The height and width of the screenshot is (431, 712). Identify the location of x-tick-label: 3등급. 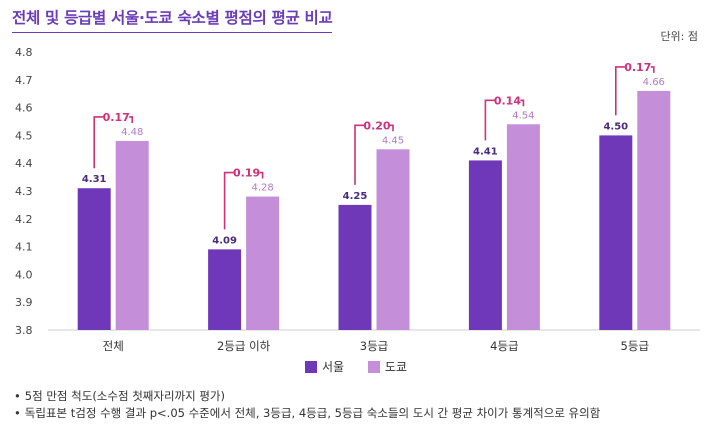
(374, 346).